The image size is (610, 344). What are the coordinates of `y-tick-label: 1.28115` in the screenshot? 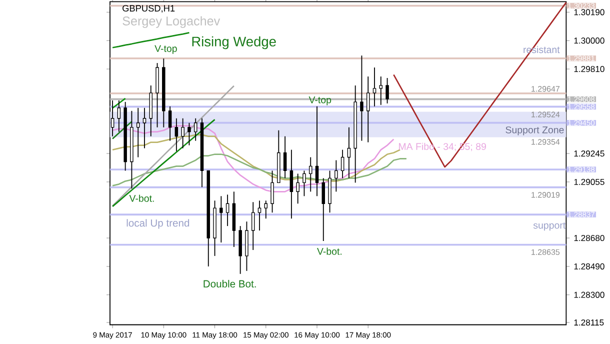 It's located at (589, 323).